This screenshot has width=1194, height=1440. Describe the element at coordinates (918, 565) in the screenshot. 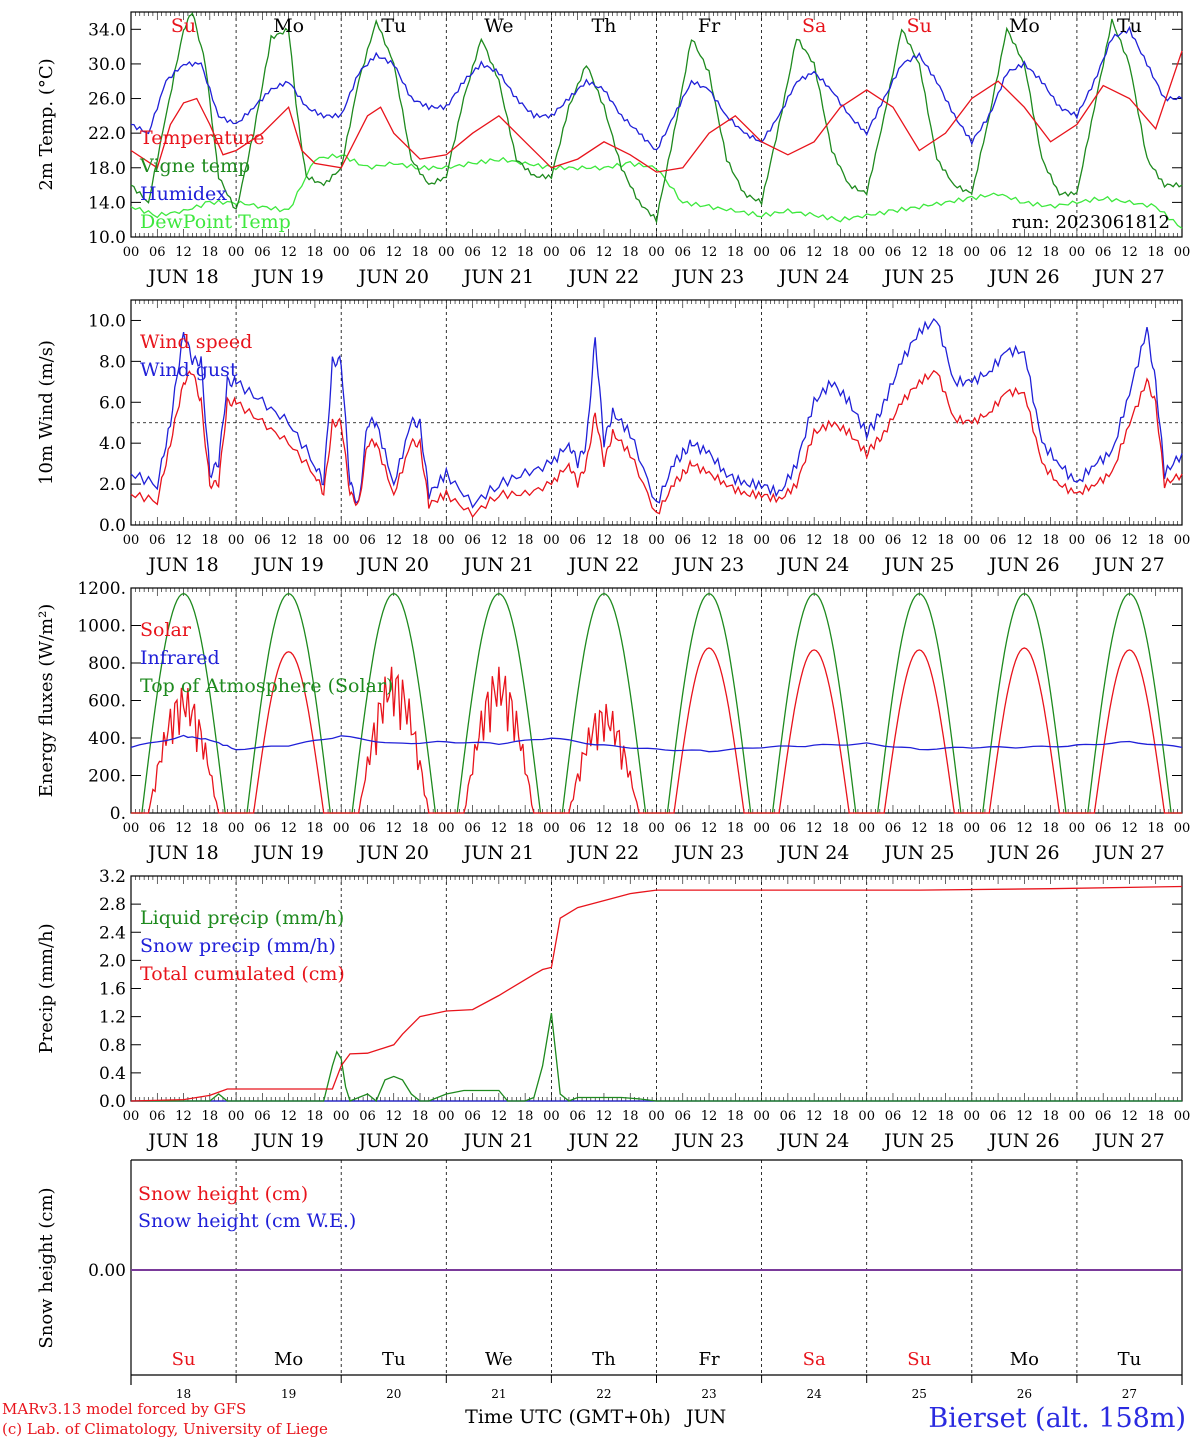

I see `date-tick-label: JUN 25` at that location.